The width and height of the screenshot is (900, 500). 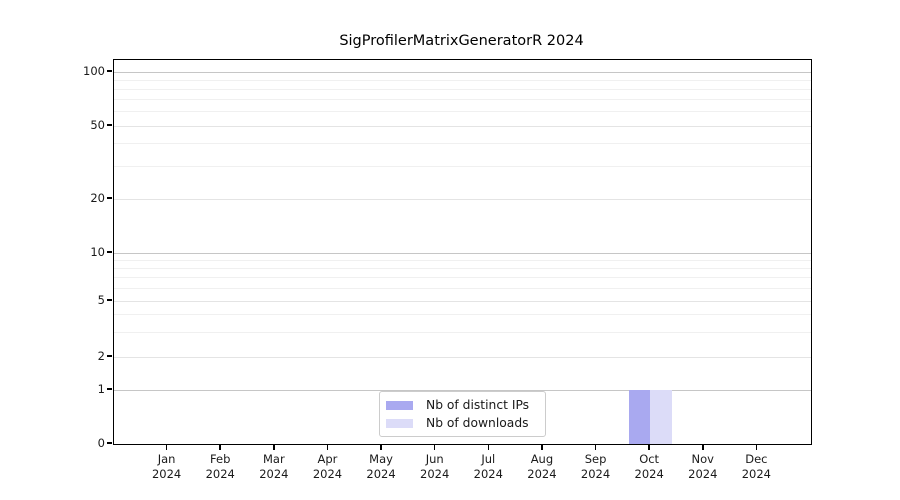 What do you see at coordinates (97, 252) in the screenshot?
I see `y-tick-label-10: 10` at bounding box center [97, 252].